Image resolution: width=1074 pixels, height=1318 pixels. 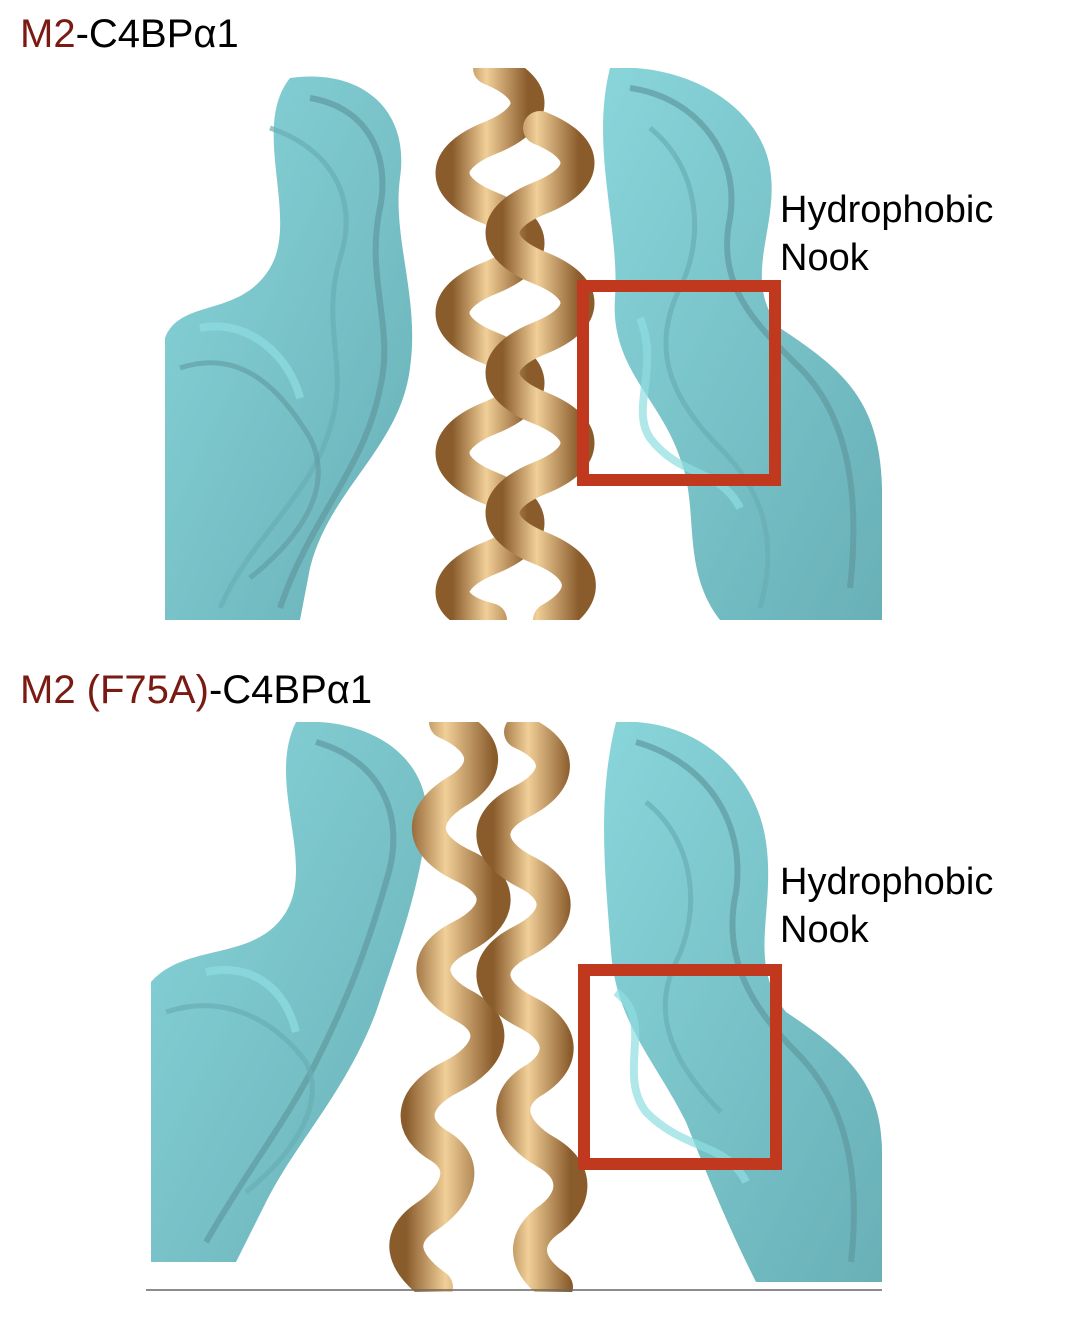 I want to click on panel-2-right-domain, so click(x=743, y=1002).